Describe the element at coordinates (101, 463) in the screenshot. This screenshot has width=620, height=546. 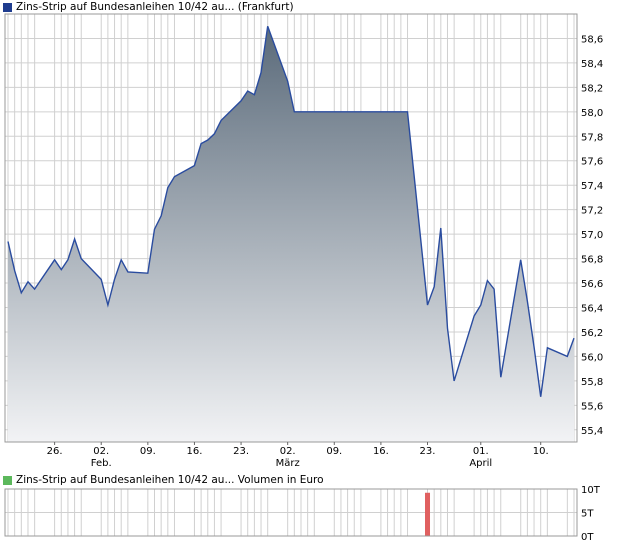
I see `price-x-month-label: Feb.` at that location.